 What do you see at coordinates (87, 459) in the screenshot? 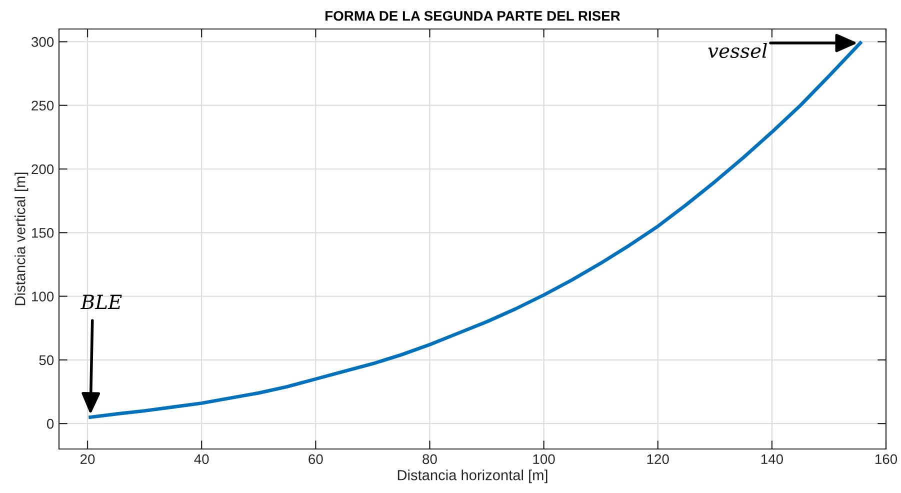
I see `x-tick-label: 20` at bounding box center [87, 459].